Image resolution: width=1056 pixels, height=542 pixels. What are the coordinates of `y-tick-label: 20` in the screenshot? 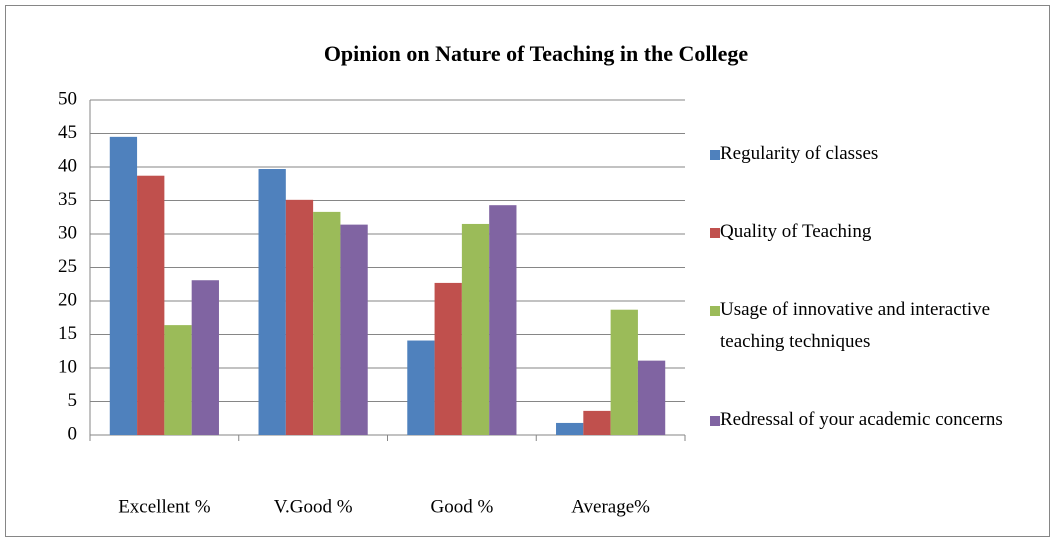 It's located at (67, 299).